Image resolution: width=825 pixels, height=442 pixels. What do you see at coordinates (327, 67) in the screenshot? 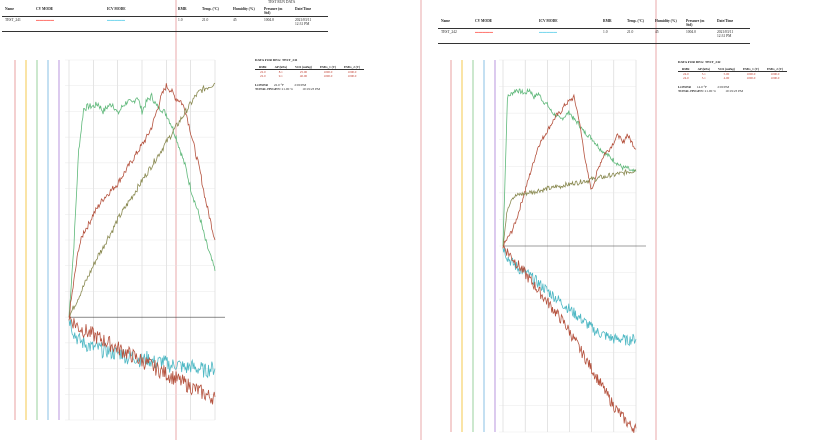
I see `data-col: EMG_1 (V)` at bounding box center [327, 67].